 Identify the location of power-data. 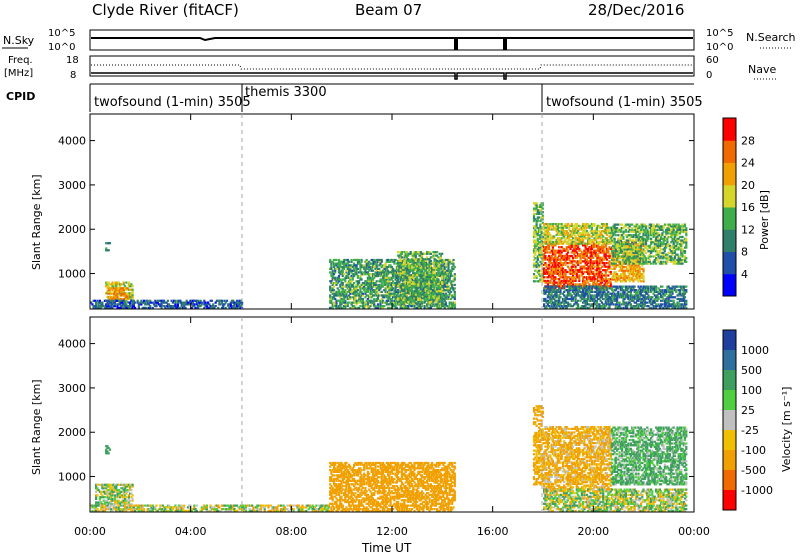
(389, 255).